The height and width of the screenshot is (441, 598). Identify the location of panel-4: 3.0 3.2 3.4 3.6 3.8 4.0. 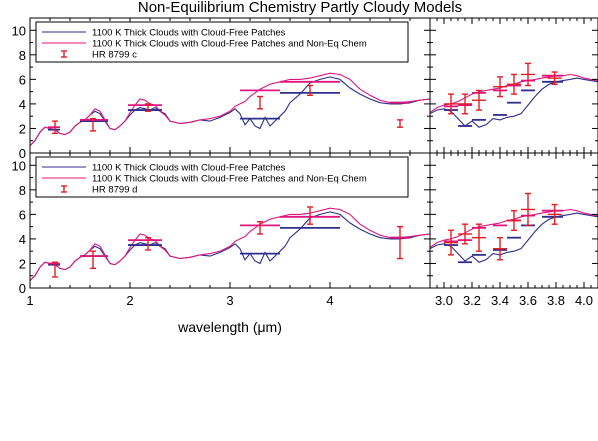
(513, 230).